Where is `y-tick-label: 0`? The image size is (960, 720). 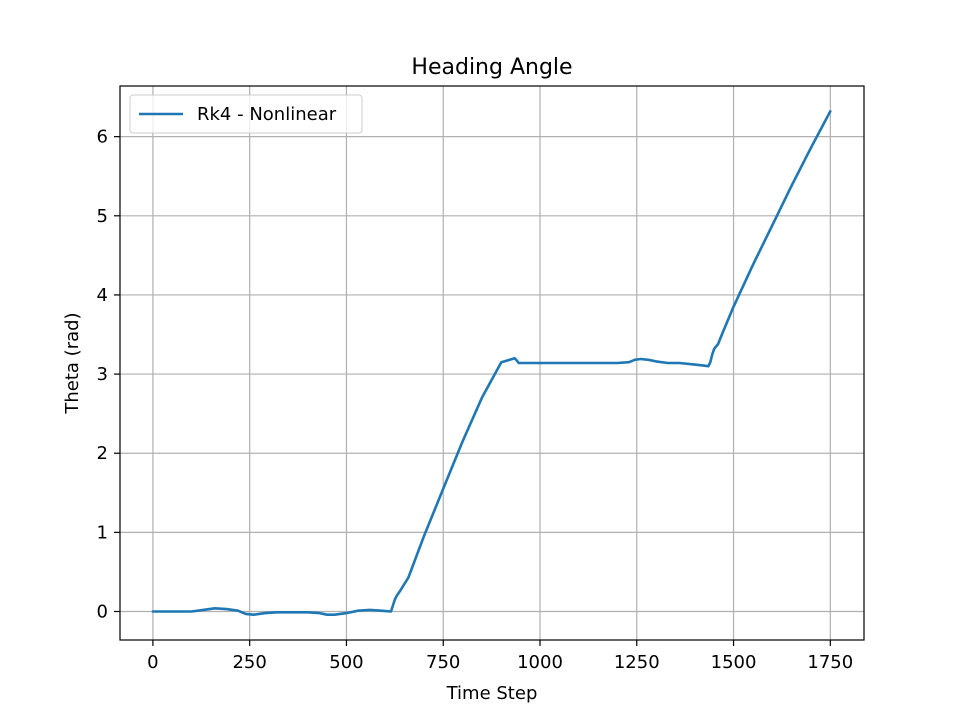
y-tick-label: 0 is located at coordinates (102, 612).